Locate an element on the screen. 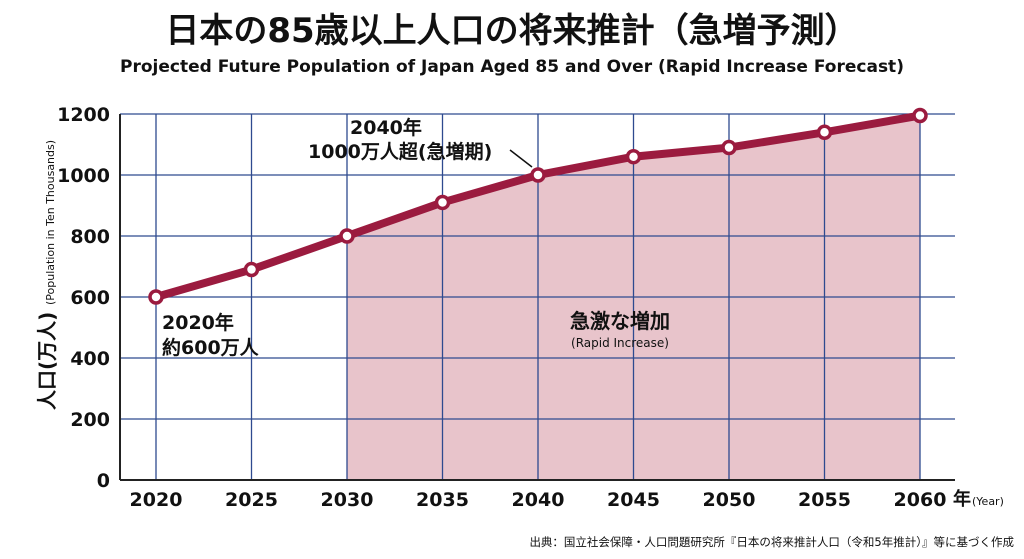  x-tick-labels: 2020 2025 2030 2035 2040 2045 2050 2055 2060 is located at coordinates (538, 500).